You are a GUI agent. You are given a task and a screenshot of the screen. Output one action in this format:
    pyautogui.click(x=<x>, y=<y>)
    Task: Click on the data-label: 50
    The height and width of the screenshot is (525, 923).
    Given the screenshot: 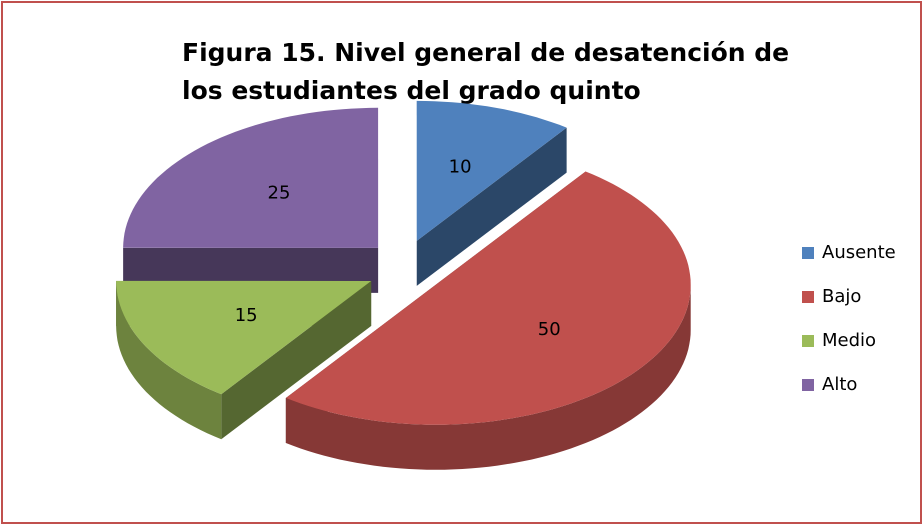 What is the action you would take?
    pyautogui.click(x=549, y=329)
    